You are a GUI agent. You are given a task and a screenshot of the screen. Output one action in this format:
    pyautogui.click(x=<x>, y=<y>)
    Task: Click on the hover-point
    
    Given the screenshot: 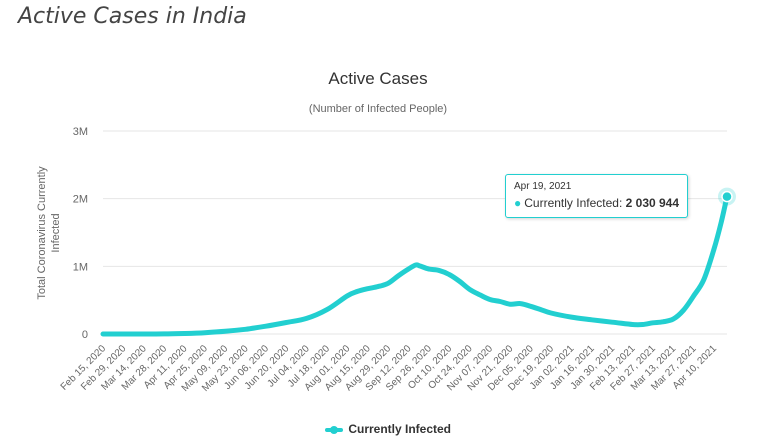 What is the action you would take?
    pyautogui.click(x=727, y=196)
    